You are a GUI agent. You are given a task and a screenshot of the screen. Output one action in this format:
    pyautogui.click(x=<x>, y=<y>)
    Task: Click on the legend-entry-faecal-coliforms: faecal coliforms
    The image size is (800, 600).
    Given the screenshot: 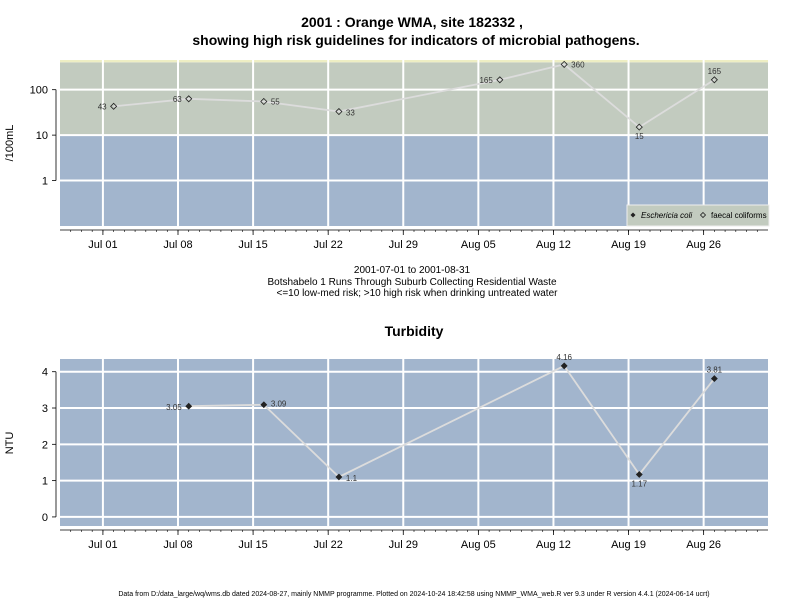 What is the action you would take?
    pyautogui.click(x=739, y=215)
    